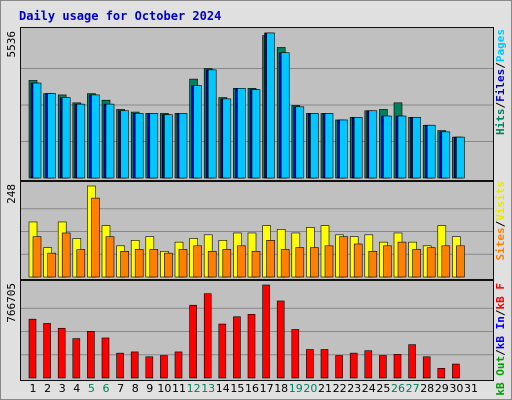 This screenshot has width=512, height=400. Describe the element at coordinates (121, 388) in the screenshot. I see `x-tick-label-day-7: 7` at that location.